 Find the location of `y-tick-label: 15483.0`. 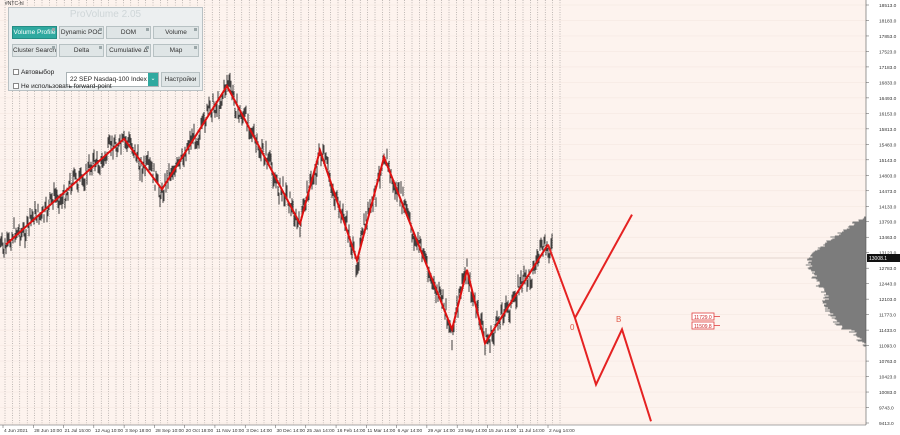

y-tick-label: 15483.0 is located at coordinates (888, 145).